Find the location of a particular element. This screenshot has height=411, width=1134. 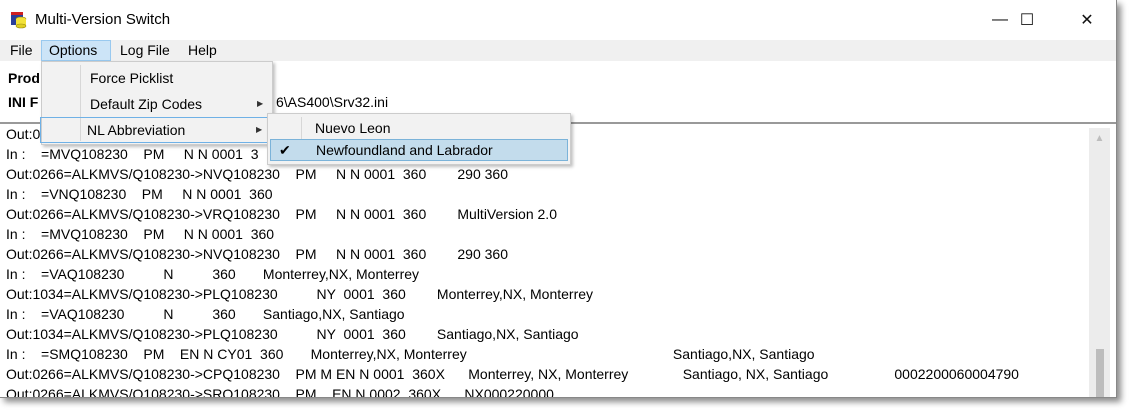

scrollbar-thumb is located at coordinates (1100, 373).